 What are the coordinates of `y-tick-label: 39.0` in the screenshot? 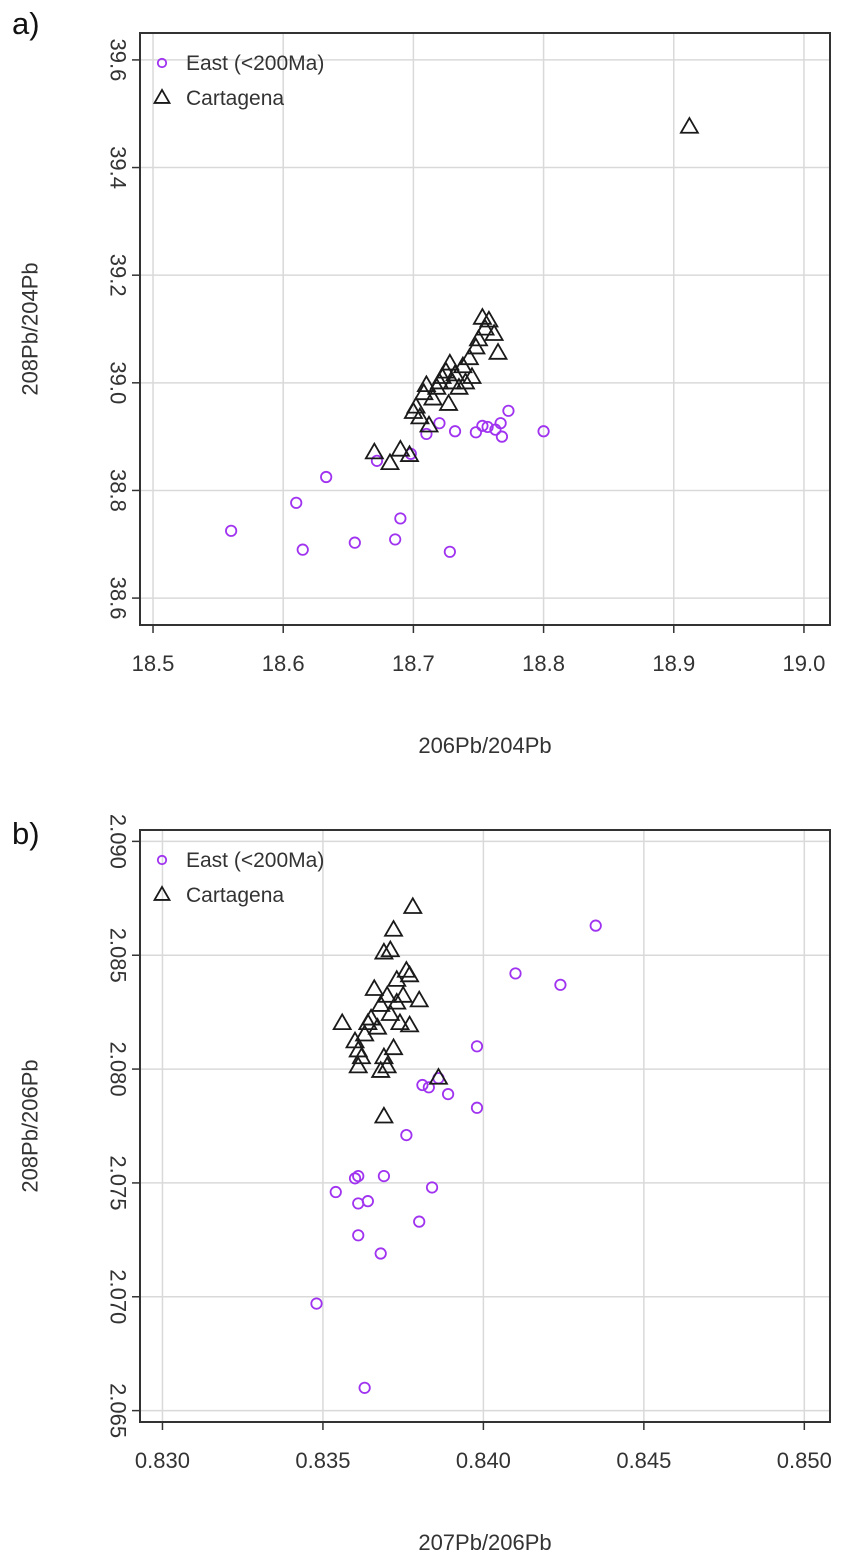 It's located at (118, 382).